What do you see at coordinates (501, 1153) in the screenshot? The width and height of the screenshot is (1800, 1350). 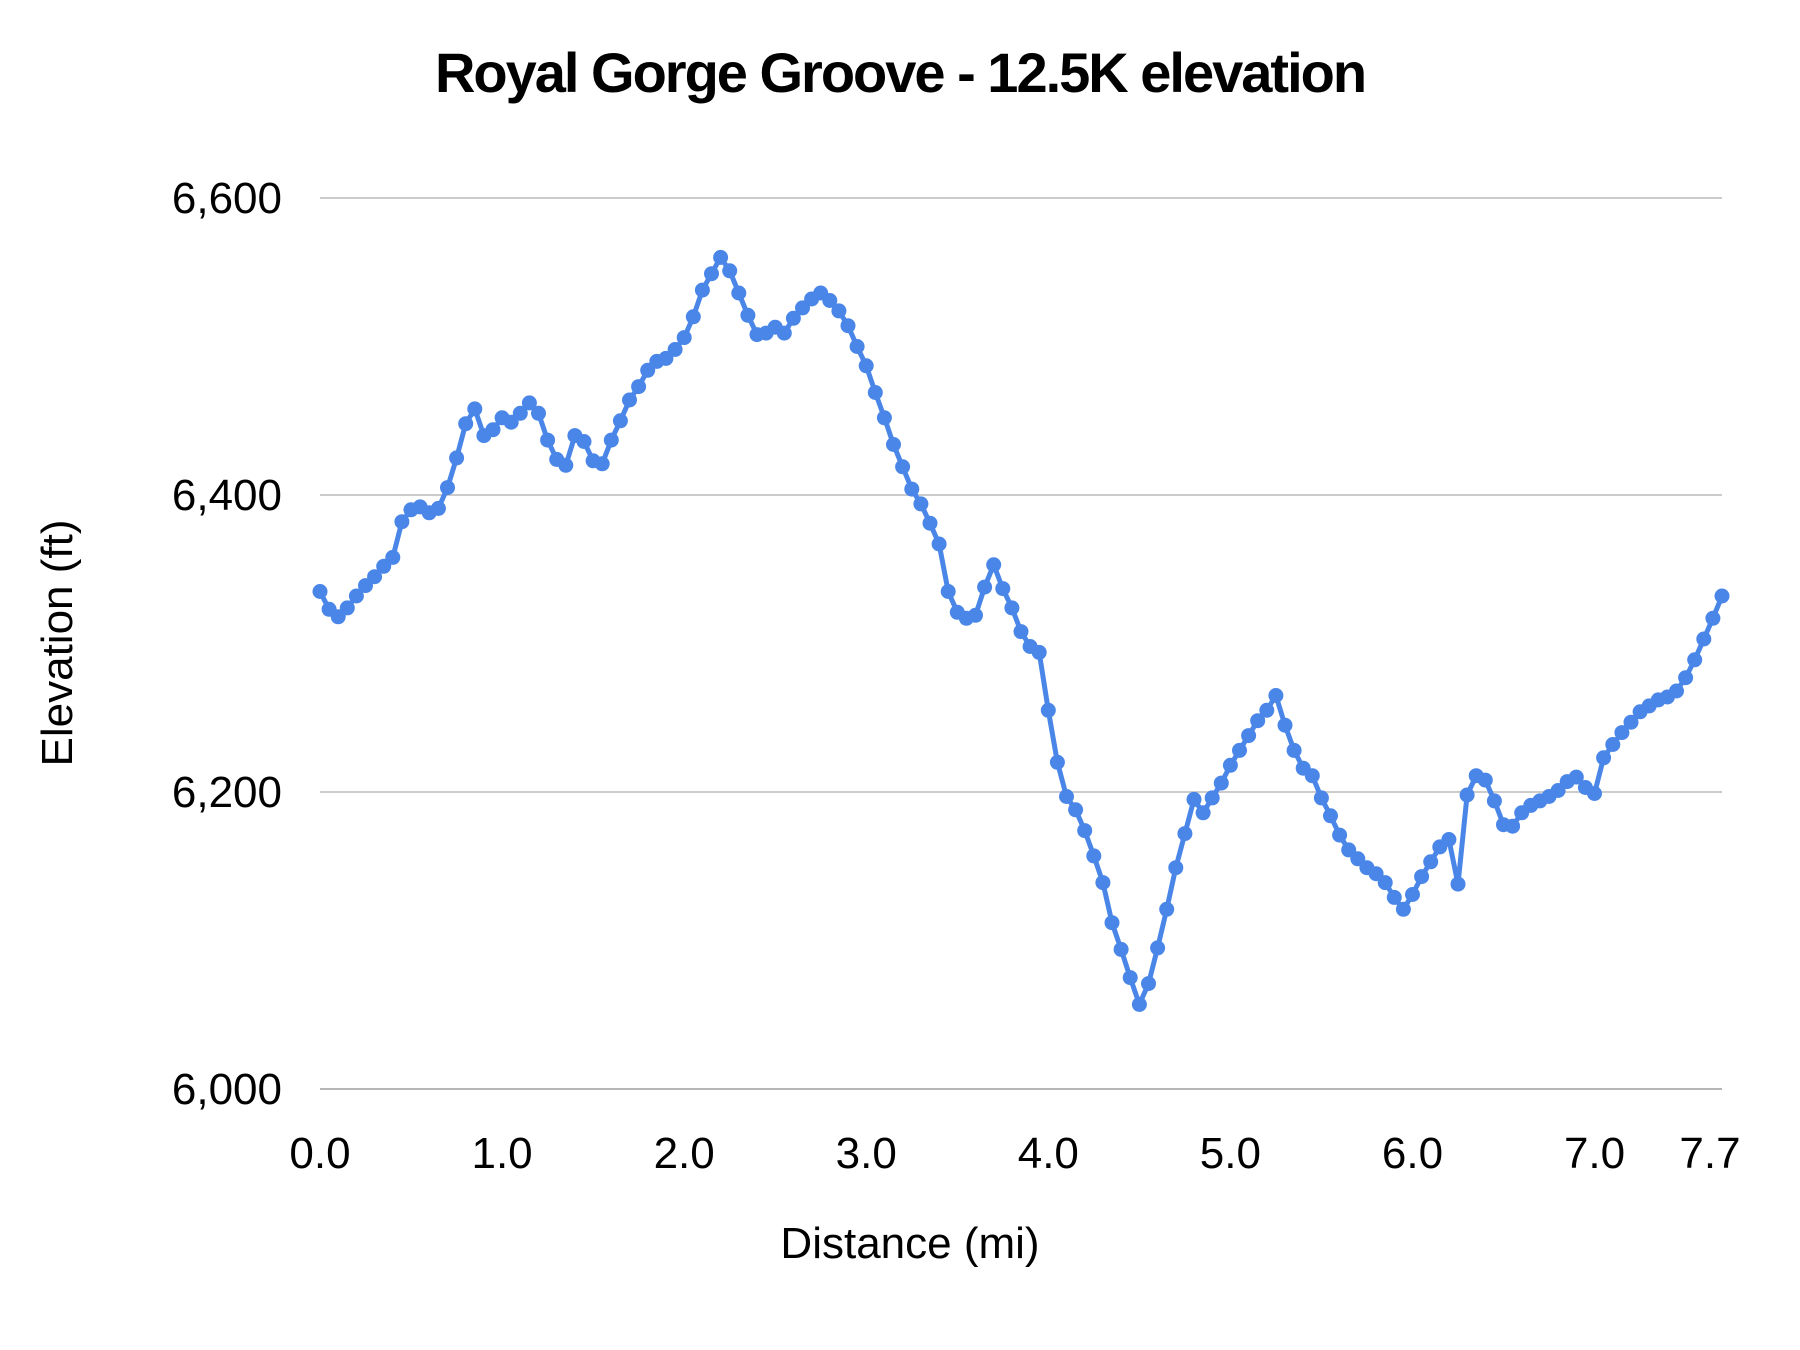 I see `x-tick-label: 1.0` at bounding box center [501, 1153].